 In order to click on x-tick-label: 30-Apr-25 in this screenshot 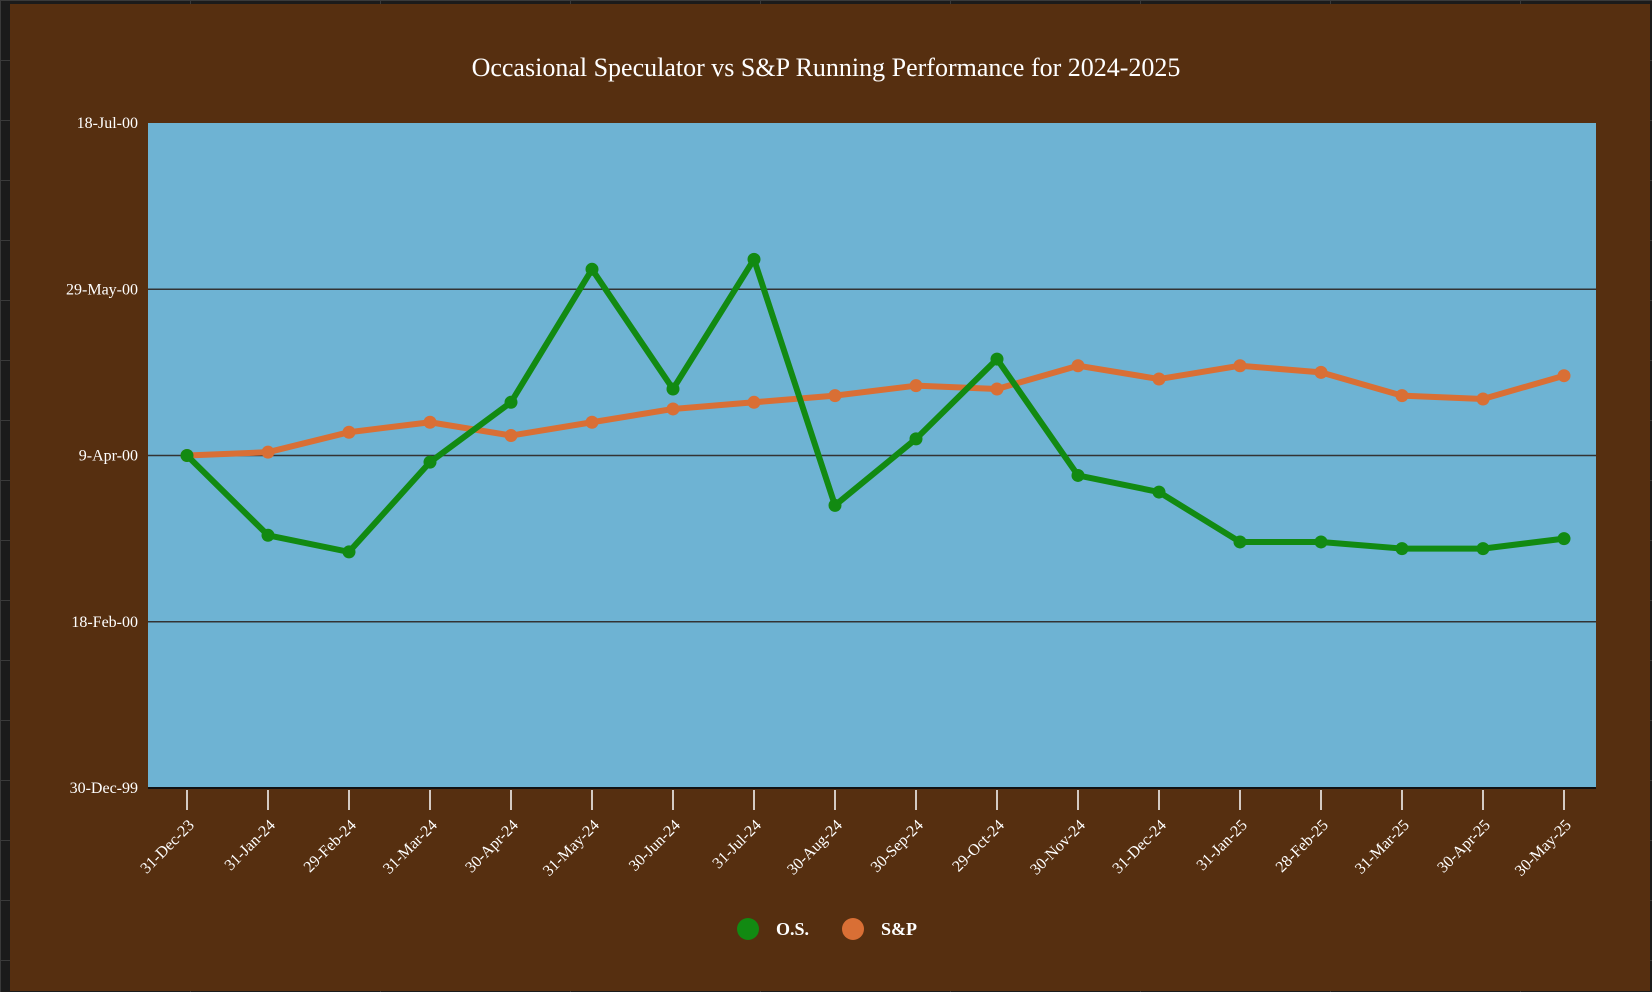, I will do `click(1464, 847)`.